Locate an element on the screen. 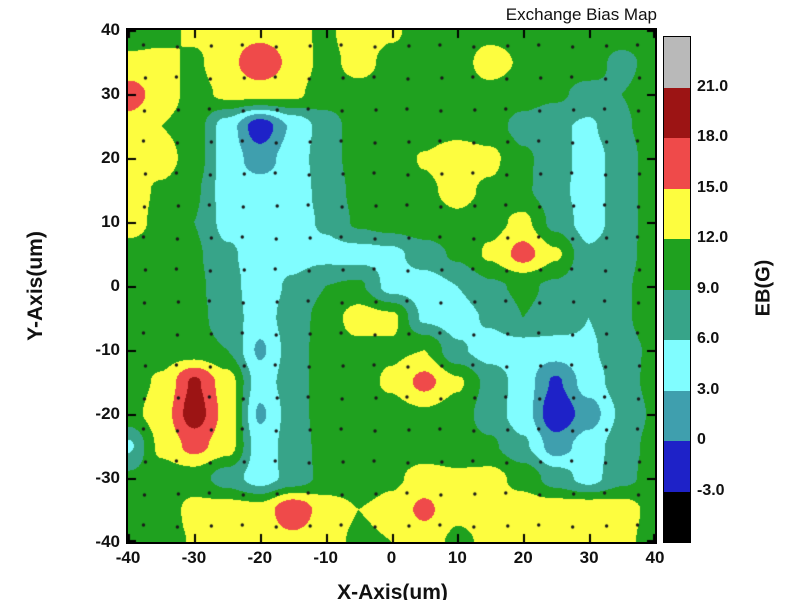 The height and width of the screenshot is (600, 800). y-tick-label: -10 is located at coordinates (107, 349).